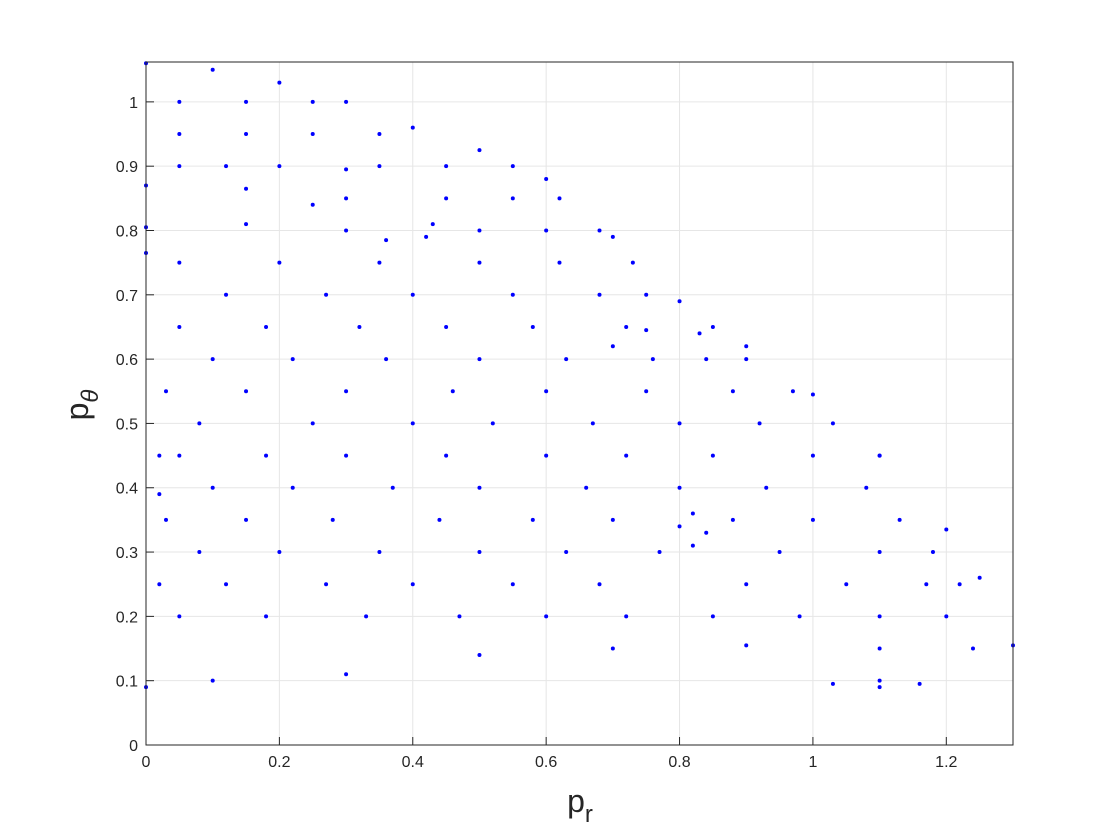 The width and height of the screenshot is (1120, 840). Describe the element at coordinates (812, 762) in the screenshot. I see `x-tick-label: 1` at that location.